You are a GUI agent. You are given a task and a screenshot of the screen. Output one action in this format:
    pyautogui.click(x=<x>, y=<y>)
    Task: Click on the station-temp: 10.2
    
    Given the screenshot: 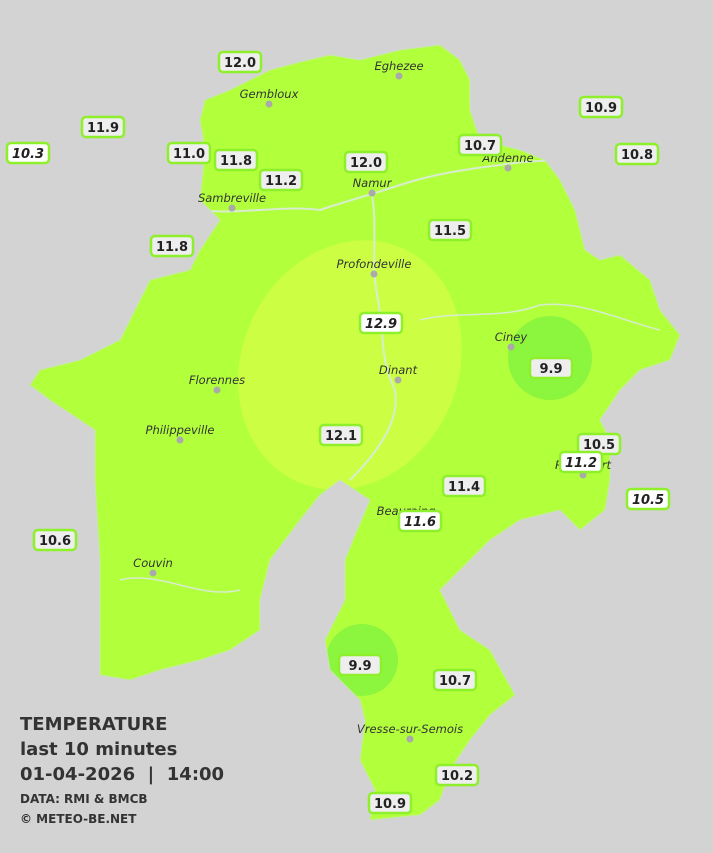 What is the action you would take?
    pyautogui.click(x=457, y=776)
    